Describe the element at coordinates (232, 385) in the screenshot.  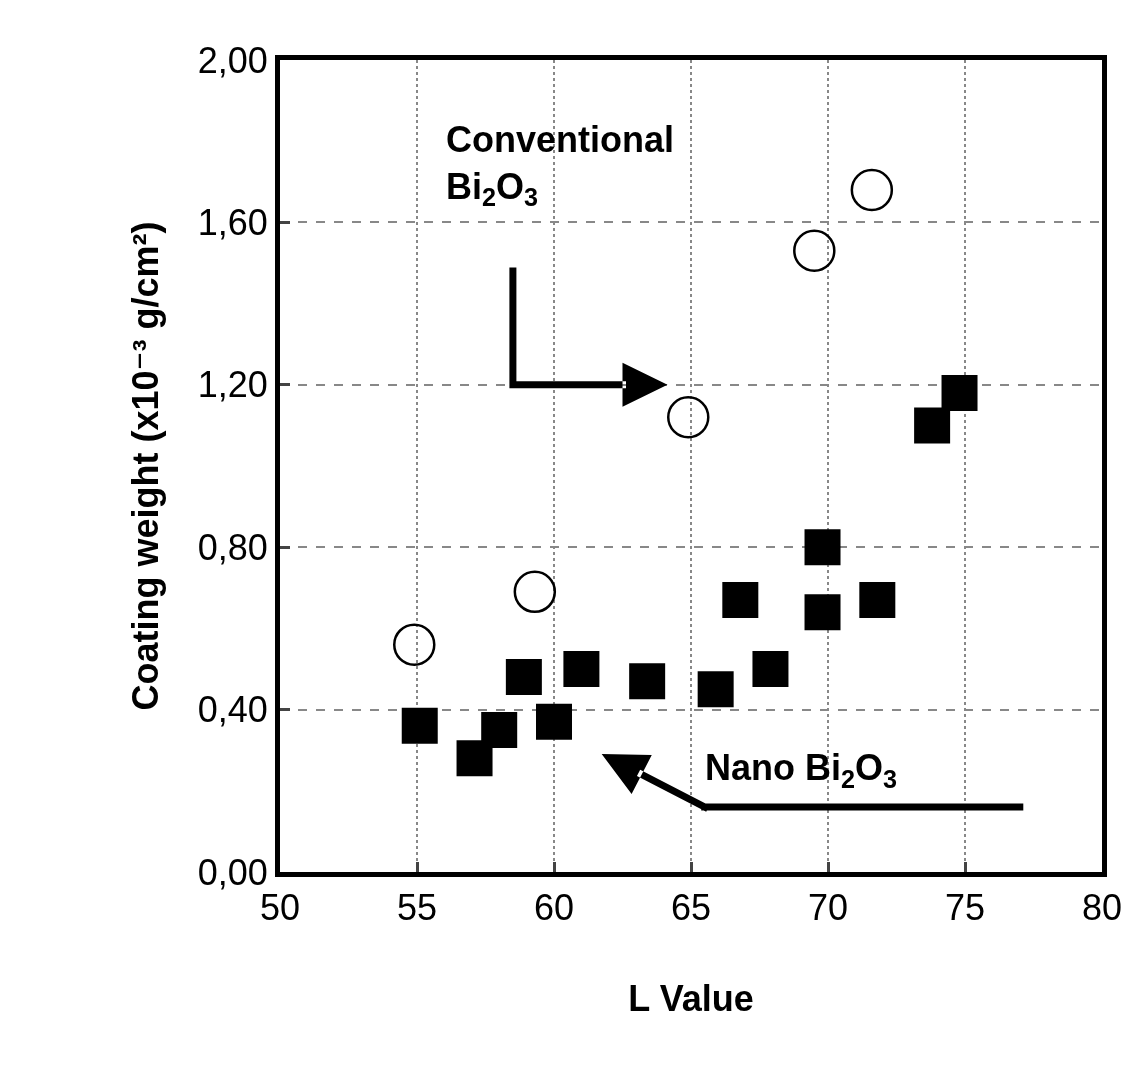
I see `y-tick-label: 1,20` at that location.